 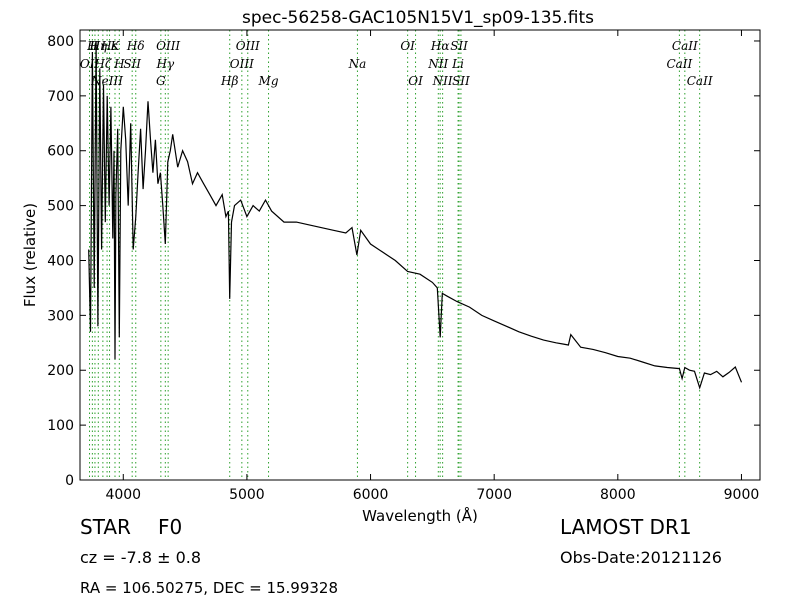 What do you see at coordinates (357, 64) in the screenshot?
I see `spectral-line-label-18: Na` at bounding box center [357, 64].